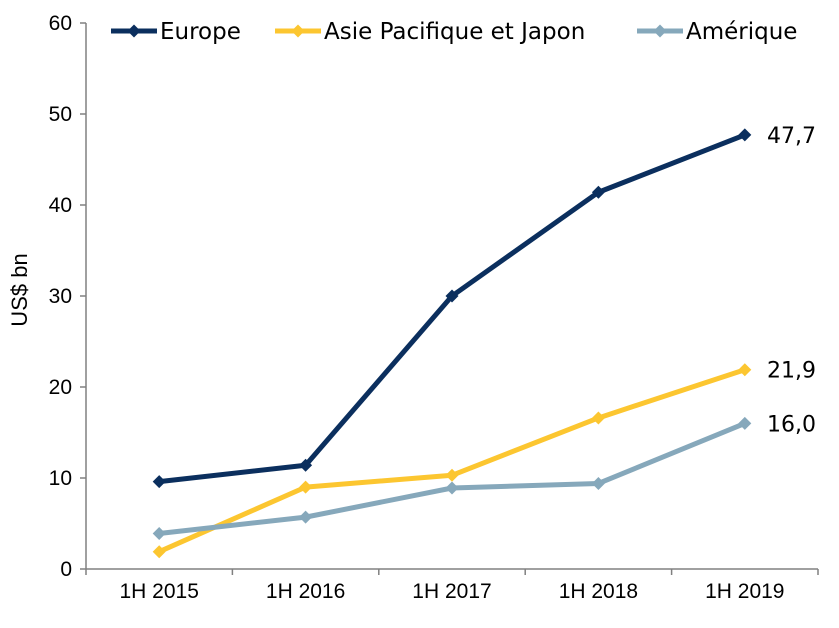 The image size is (839, 628). Describe the element at coordinates (200, 32) in the screenshot. I see `legend-label: Europe` at that location.